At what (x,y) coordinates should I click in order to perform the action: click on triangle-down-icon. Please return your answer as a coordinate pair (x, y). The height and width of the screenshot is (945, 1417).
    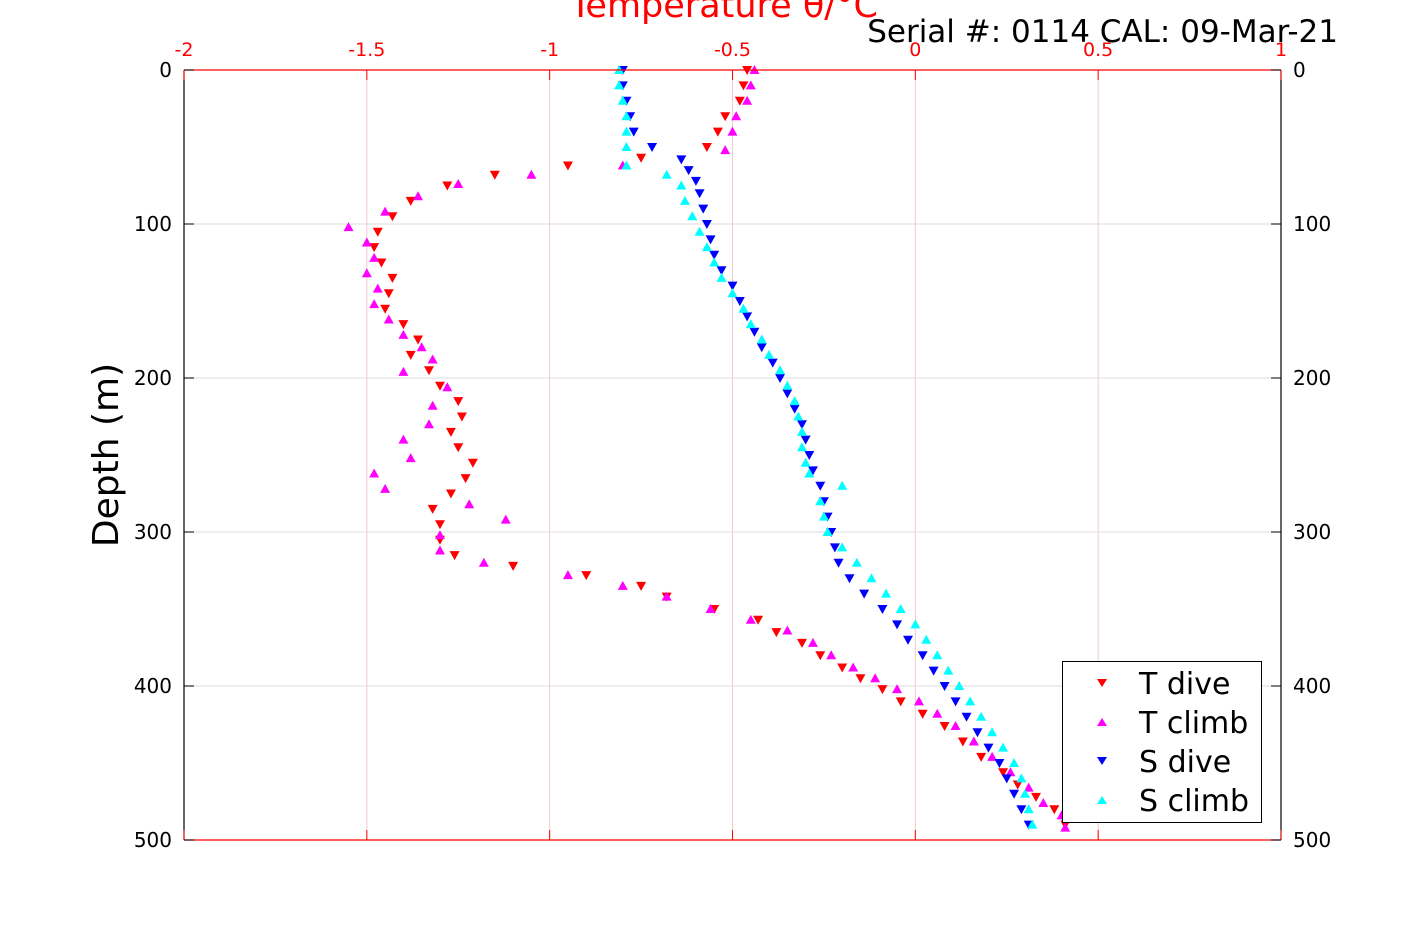
    Looking at the image, I should click on (1102, 761).